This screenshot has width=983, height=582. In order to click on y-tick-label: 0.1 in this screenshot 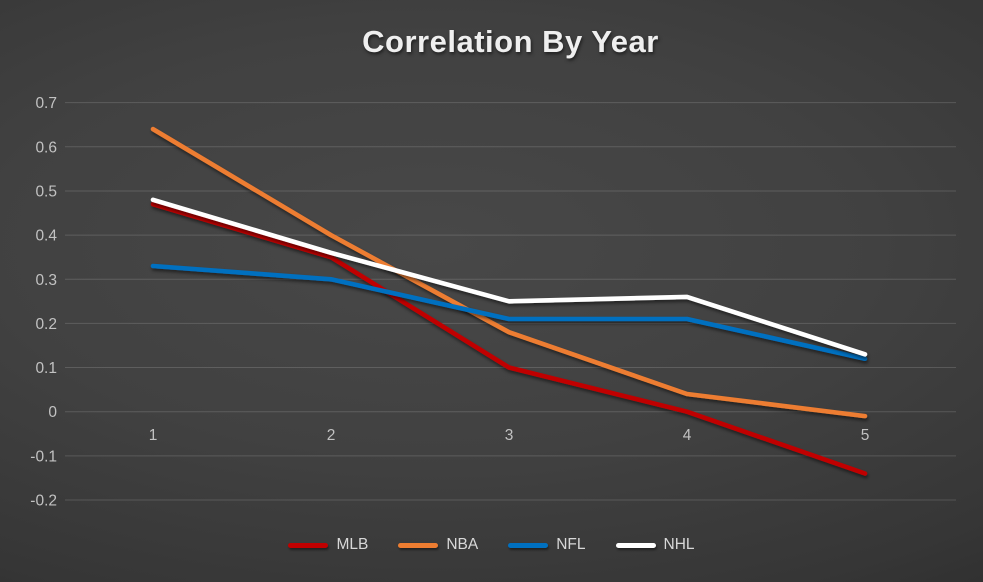, I will do `click(46, 368)`.